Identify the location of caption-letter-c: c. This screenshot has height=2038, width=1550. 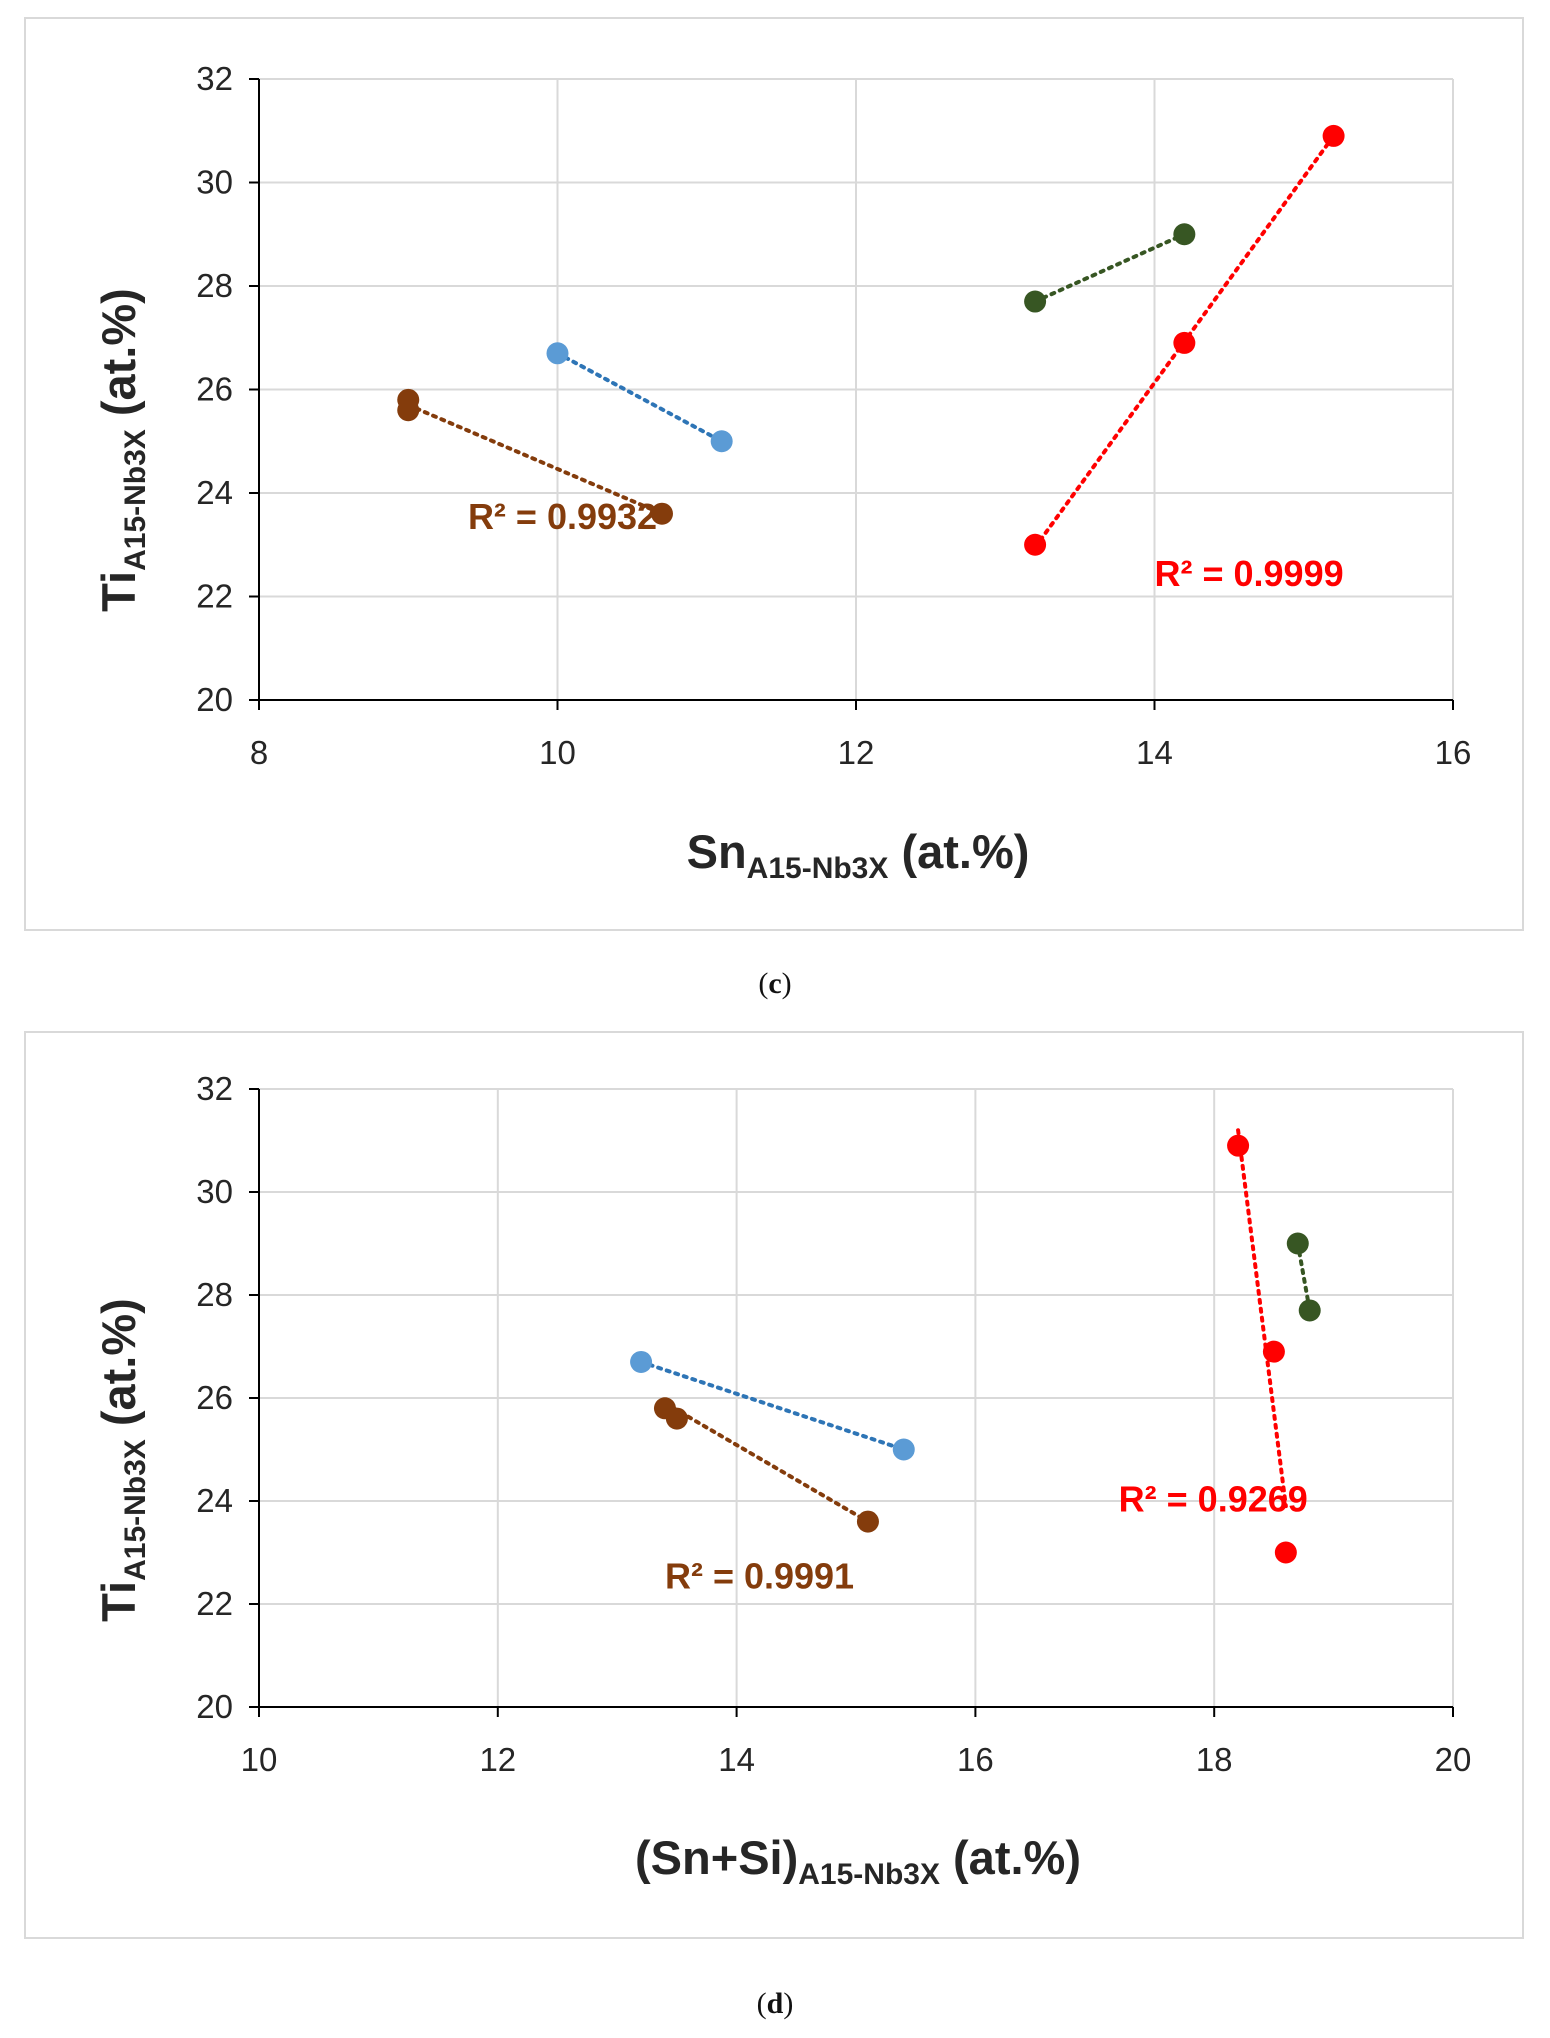
(774, 983).